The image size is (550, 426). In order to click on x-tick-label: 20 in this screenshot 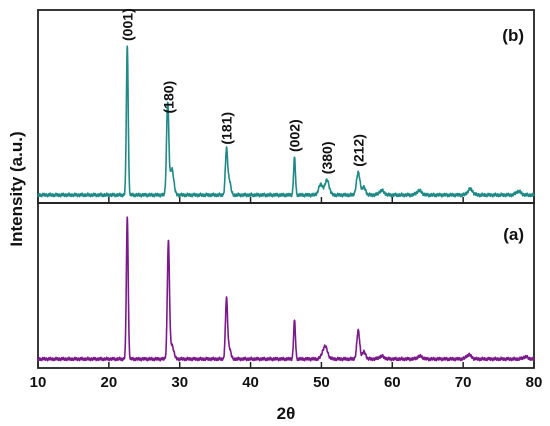, I will do `click(109, 382)`.